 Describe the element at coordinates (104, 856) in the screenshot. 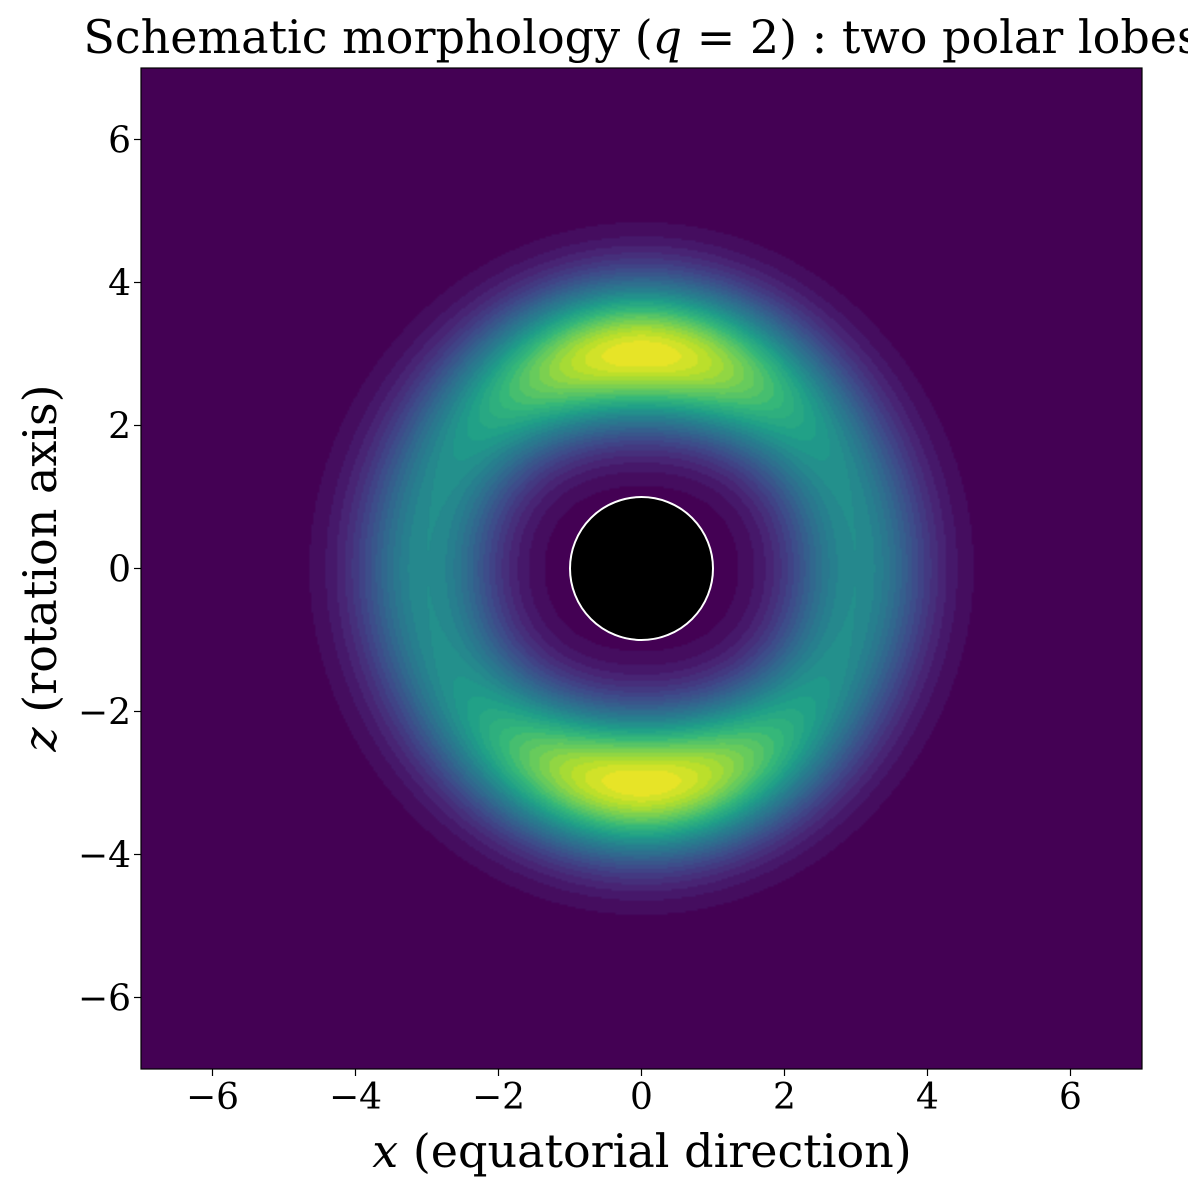

I see `y-tick-label: −4` at that location.